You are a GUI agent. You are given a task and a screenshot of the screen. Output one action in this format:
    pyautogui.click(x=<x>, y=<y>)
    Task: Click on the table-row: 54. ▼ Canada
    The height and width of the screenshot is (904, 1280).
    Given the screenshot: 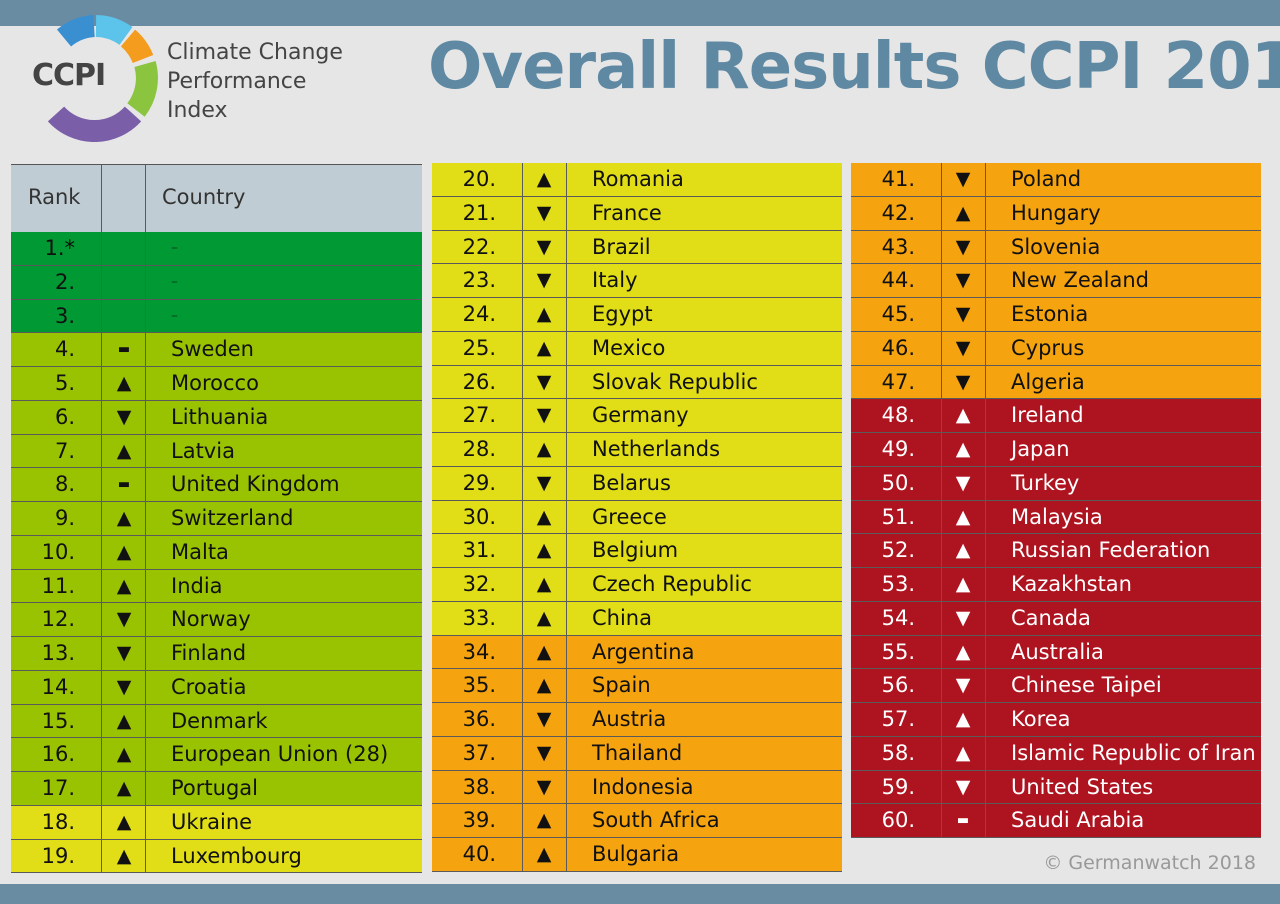 What is the action you would take?
    pyautogui.click(x=1056, y=618)
    